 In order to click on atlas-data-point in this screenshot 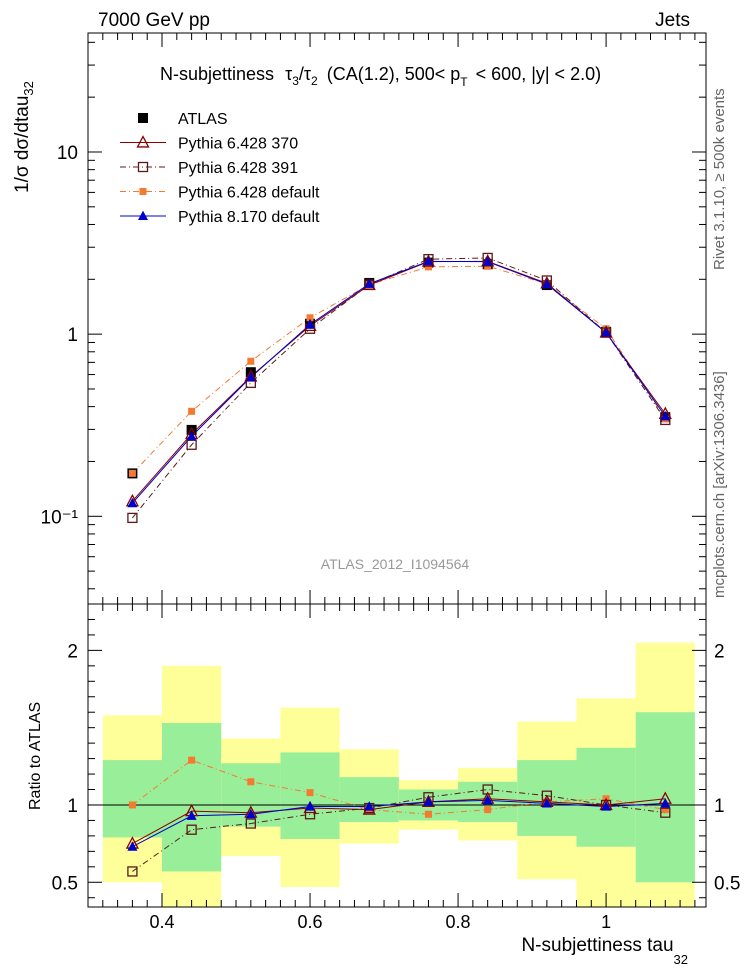, I will do `click(191, 429)`.